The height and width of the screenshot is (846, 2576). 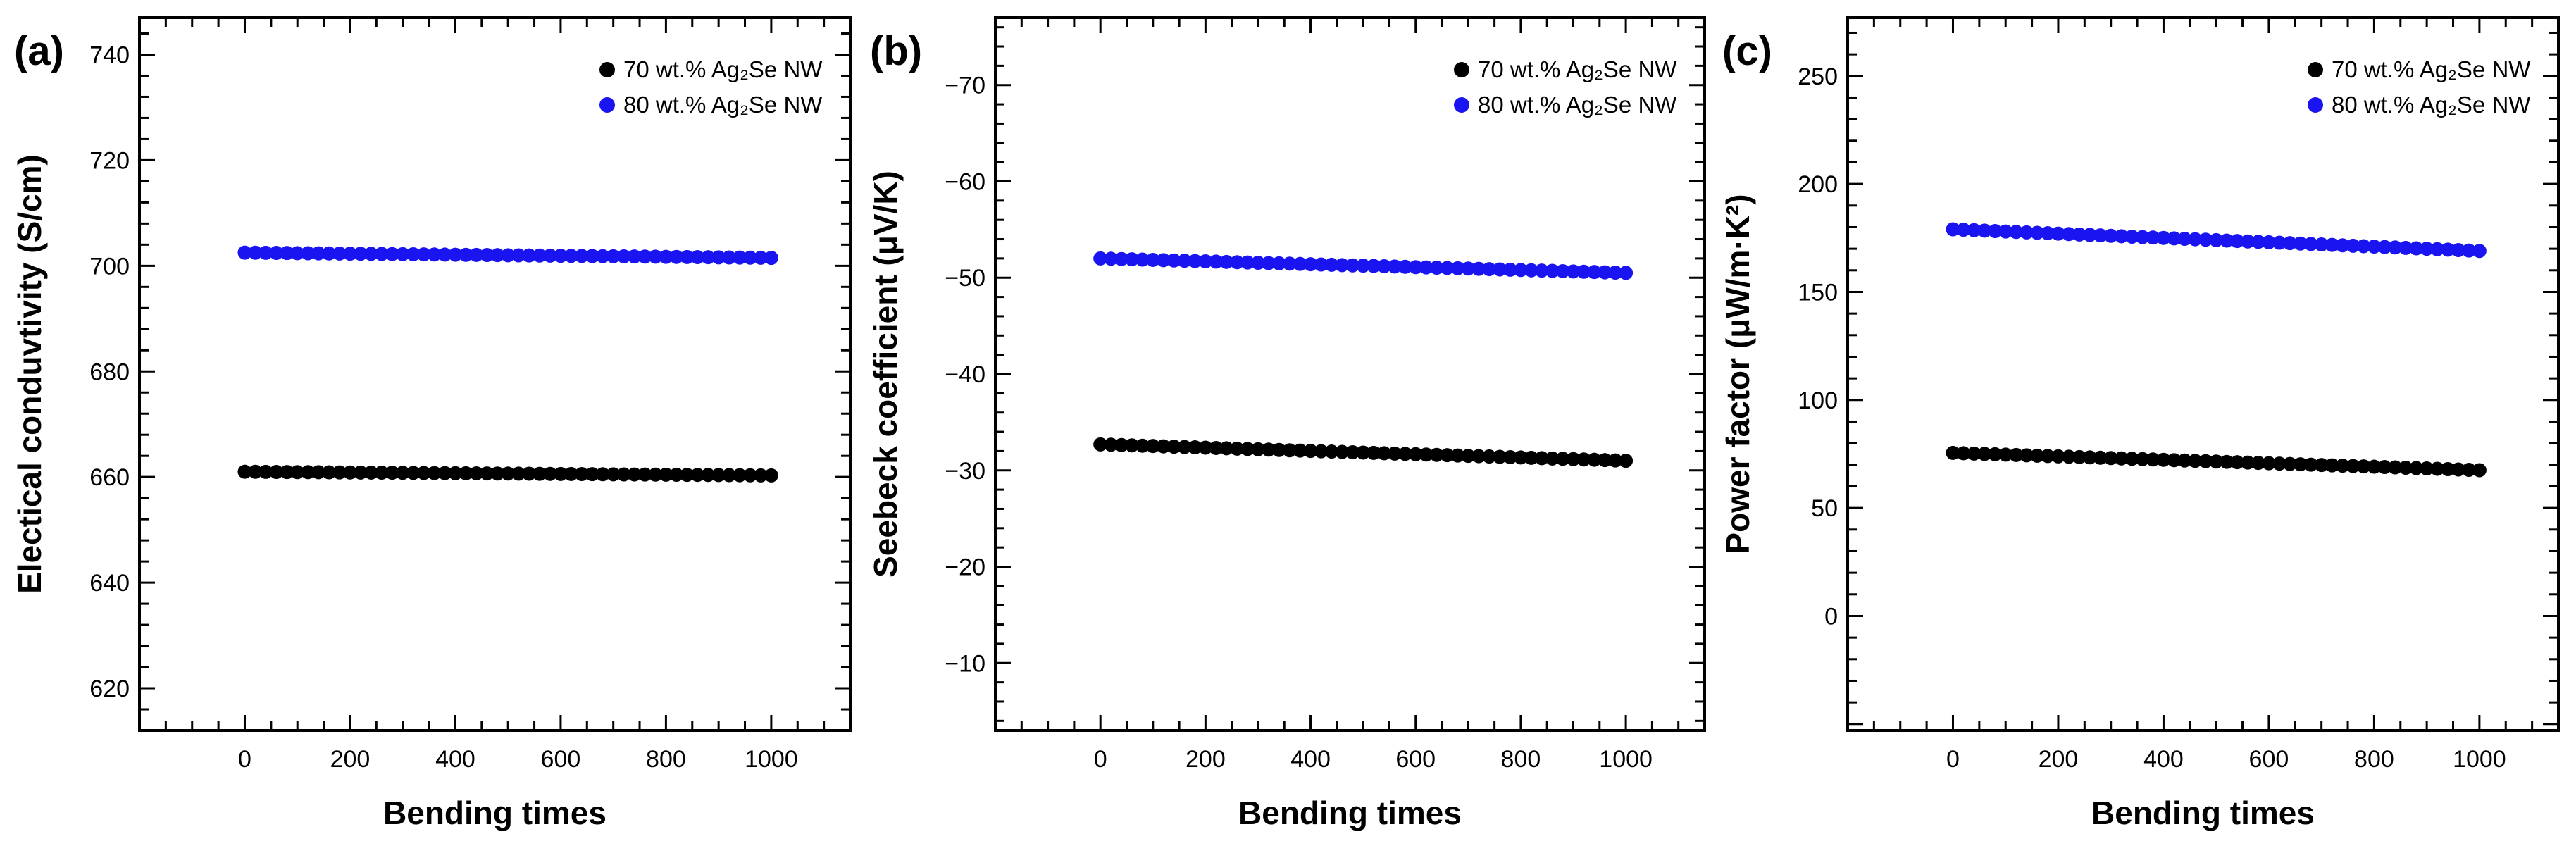 I want to click on x-axis-title: Bending times, so click(x=494, y=813).